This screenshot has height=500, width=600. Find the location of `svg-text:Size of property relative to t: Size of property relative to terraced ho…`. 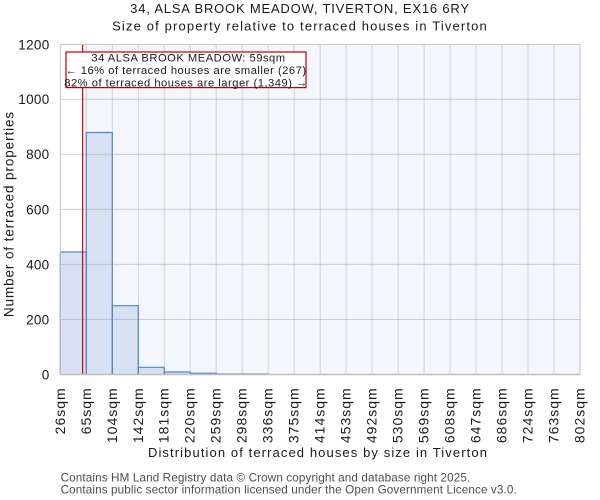

svg-text:Size of property relative to t: Size of property relative to terraced ho… is located at coordinates (300, 26).